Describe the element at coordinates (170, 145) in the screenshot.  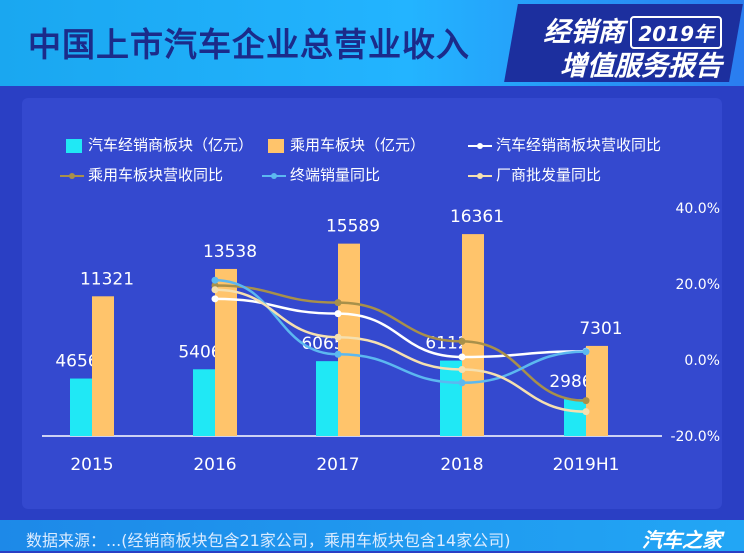
I see `legend-label: 汽车经销商板块（亿元）` at that location.